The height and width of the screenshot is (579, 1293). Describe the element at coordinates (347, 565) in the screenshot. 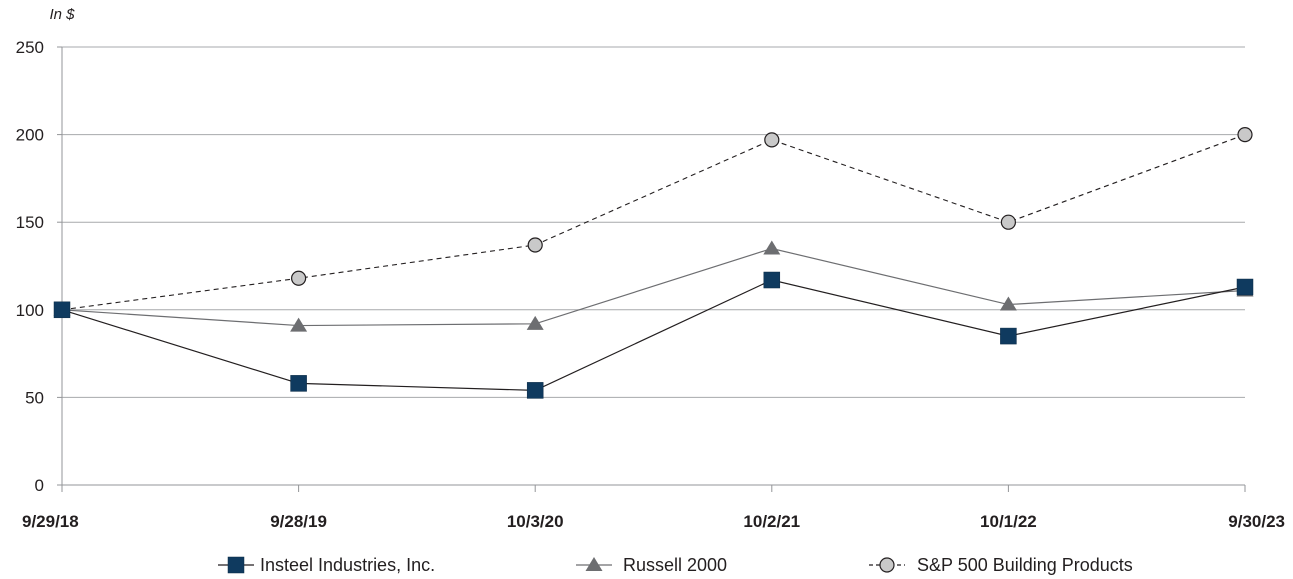

I see `legend-label: Insteel Industries, Inc.` at that location.